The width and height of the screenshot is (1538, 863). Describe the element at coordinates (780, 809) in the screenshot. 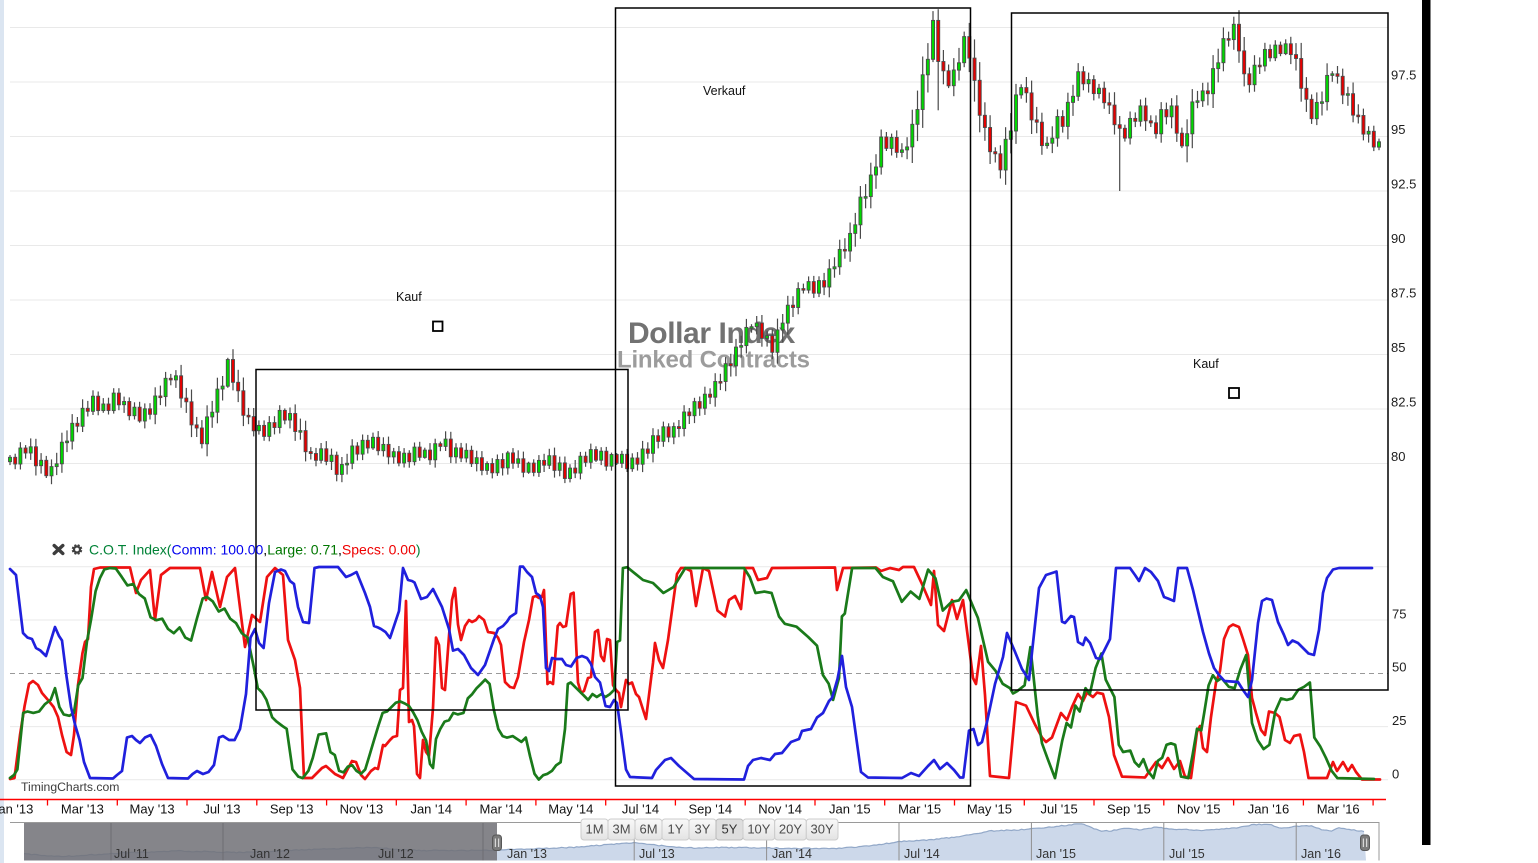

I see `svg-text: Nov '14` at that location.